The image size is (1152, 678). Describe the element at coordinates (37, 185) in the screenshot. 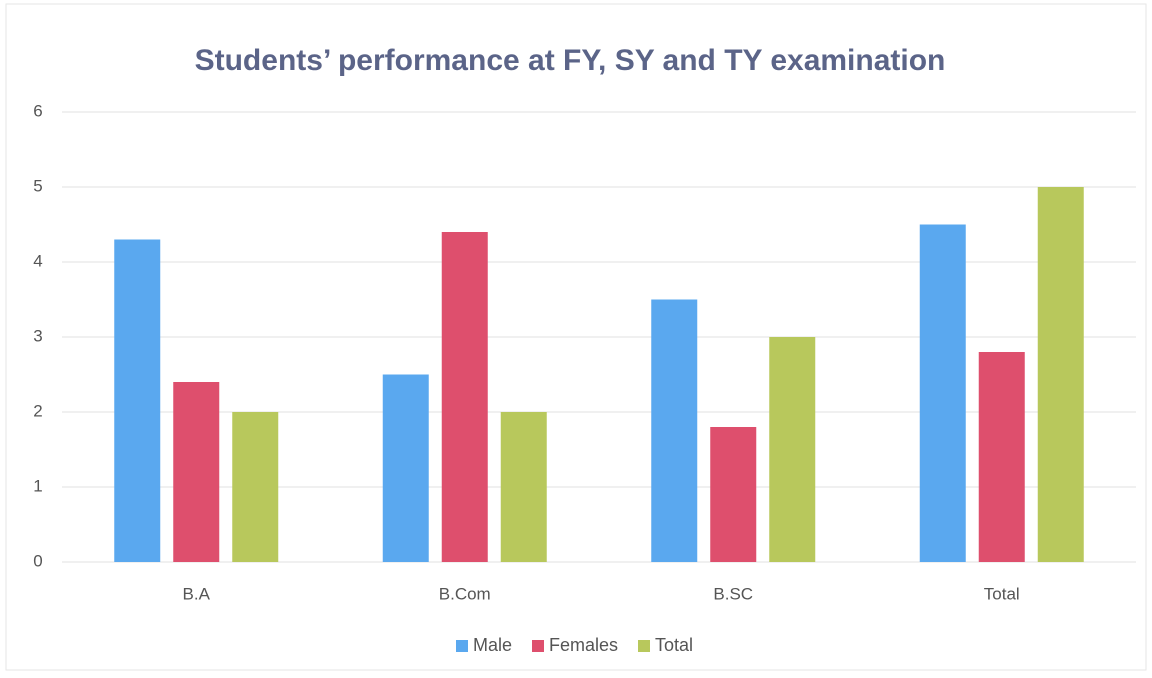

I see `y-tick-label: 5` at that location.